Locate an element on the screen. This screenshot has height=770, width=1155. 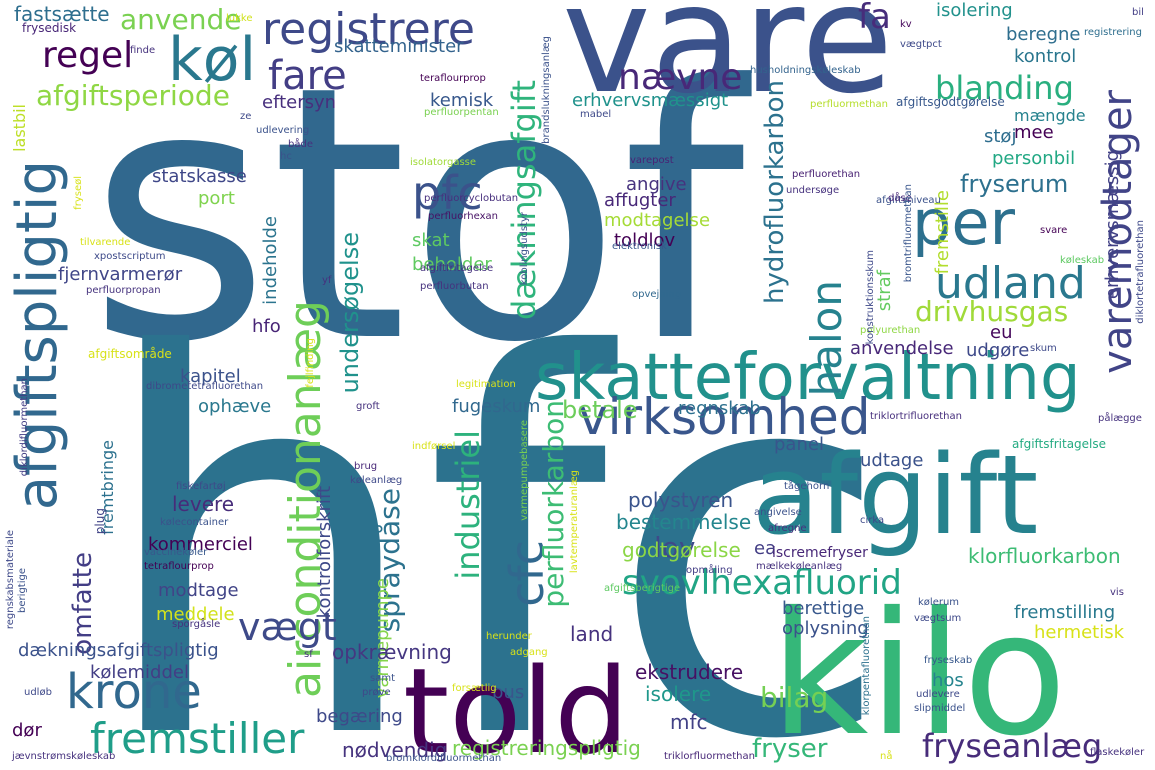
word: kontrol is located at coordinates (1045, 56).